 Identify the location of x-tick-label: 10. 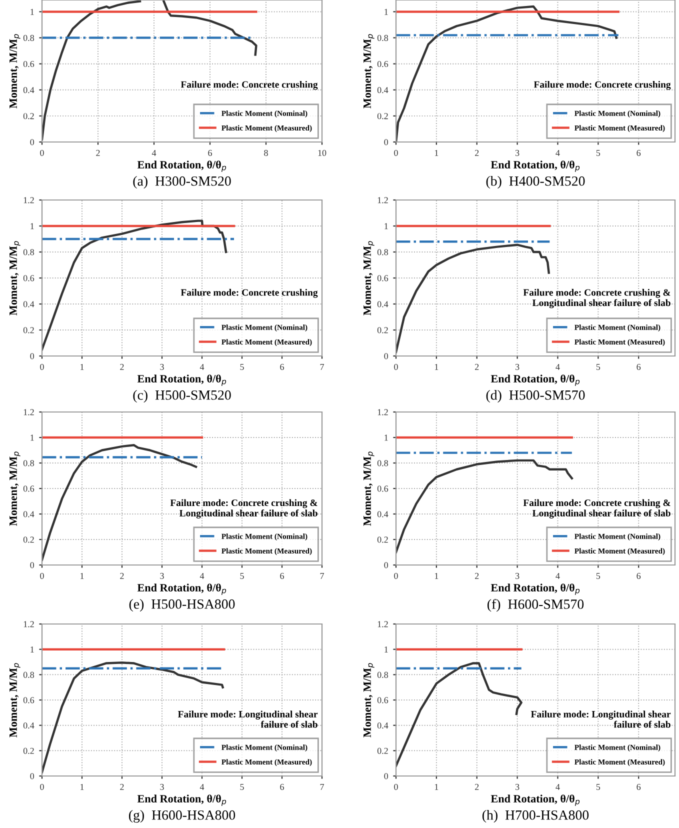
(322, 153).